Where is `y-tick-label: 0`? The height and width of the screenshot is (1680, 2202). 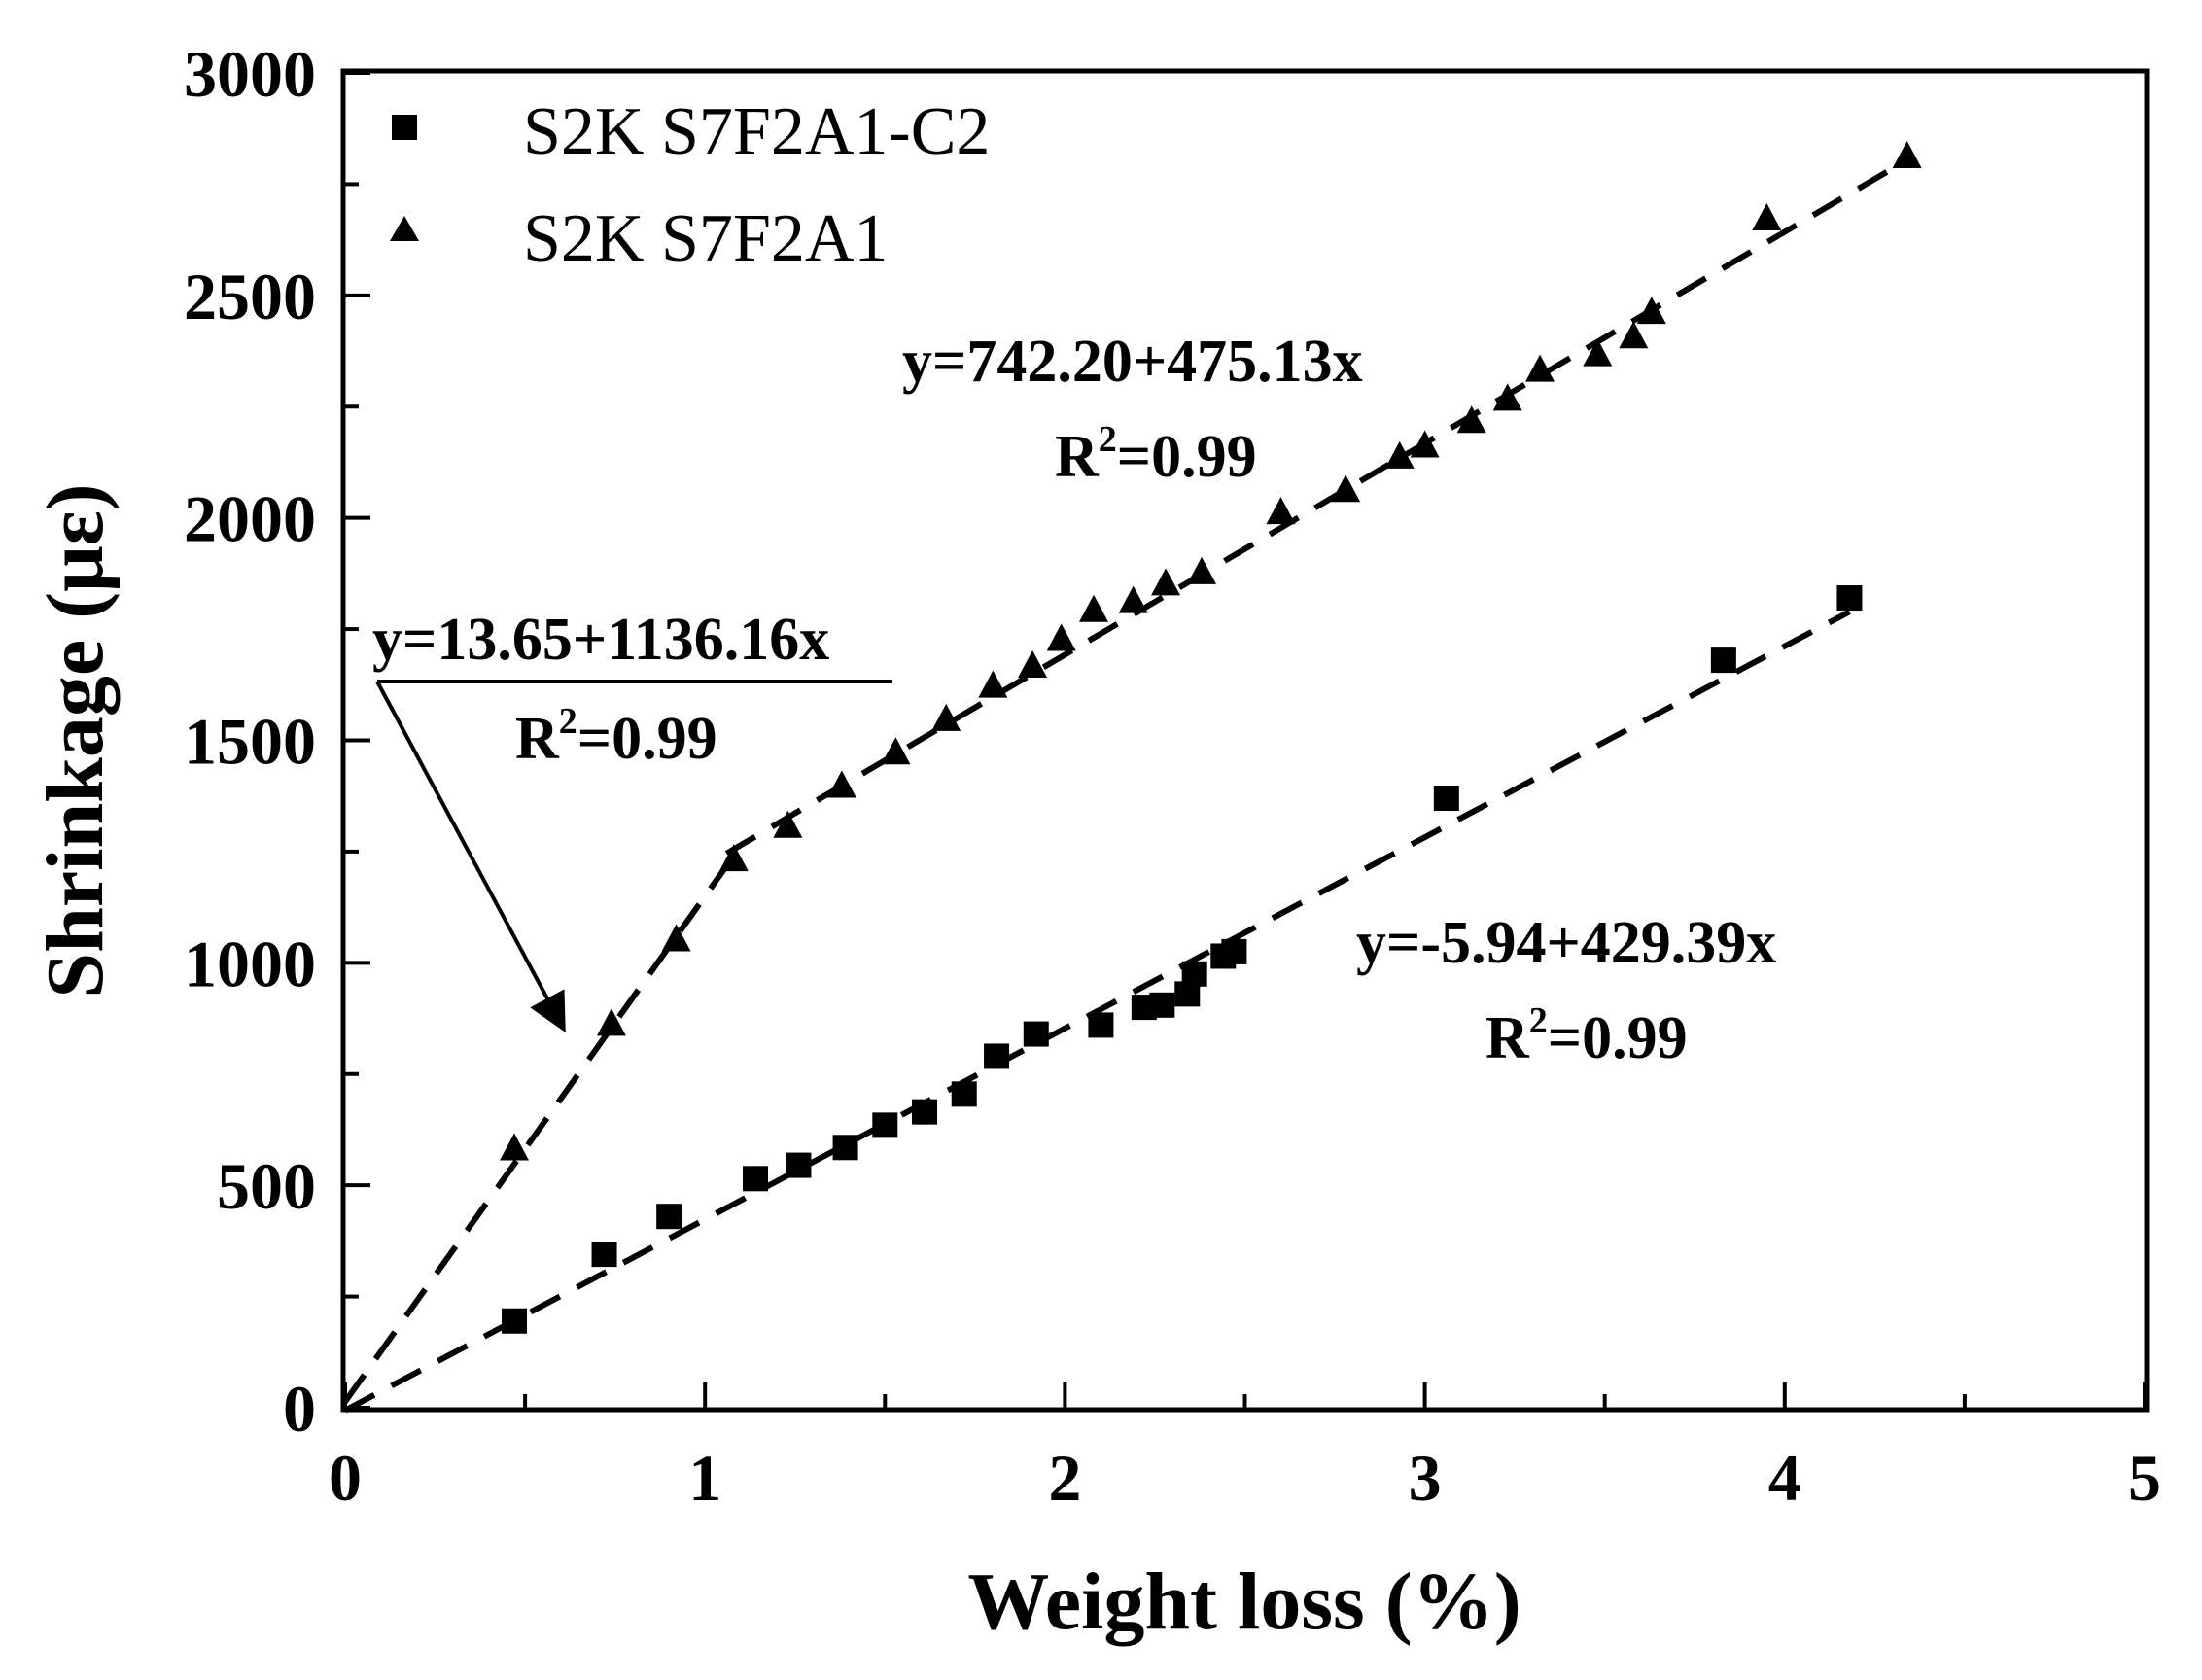 y-tick-label: 0 is located at coordinates (300, 1409).